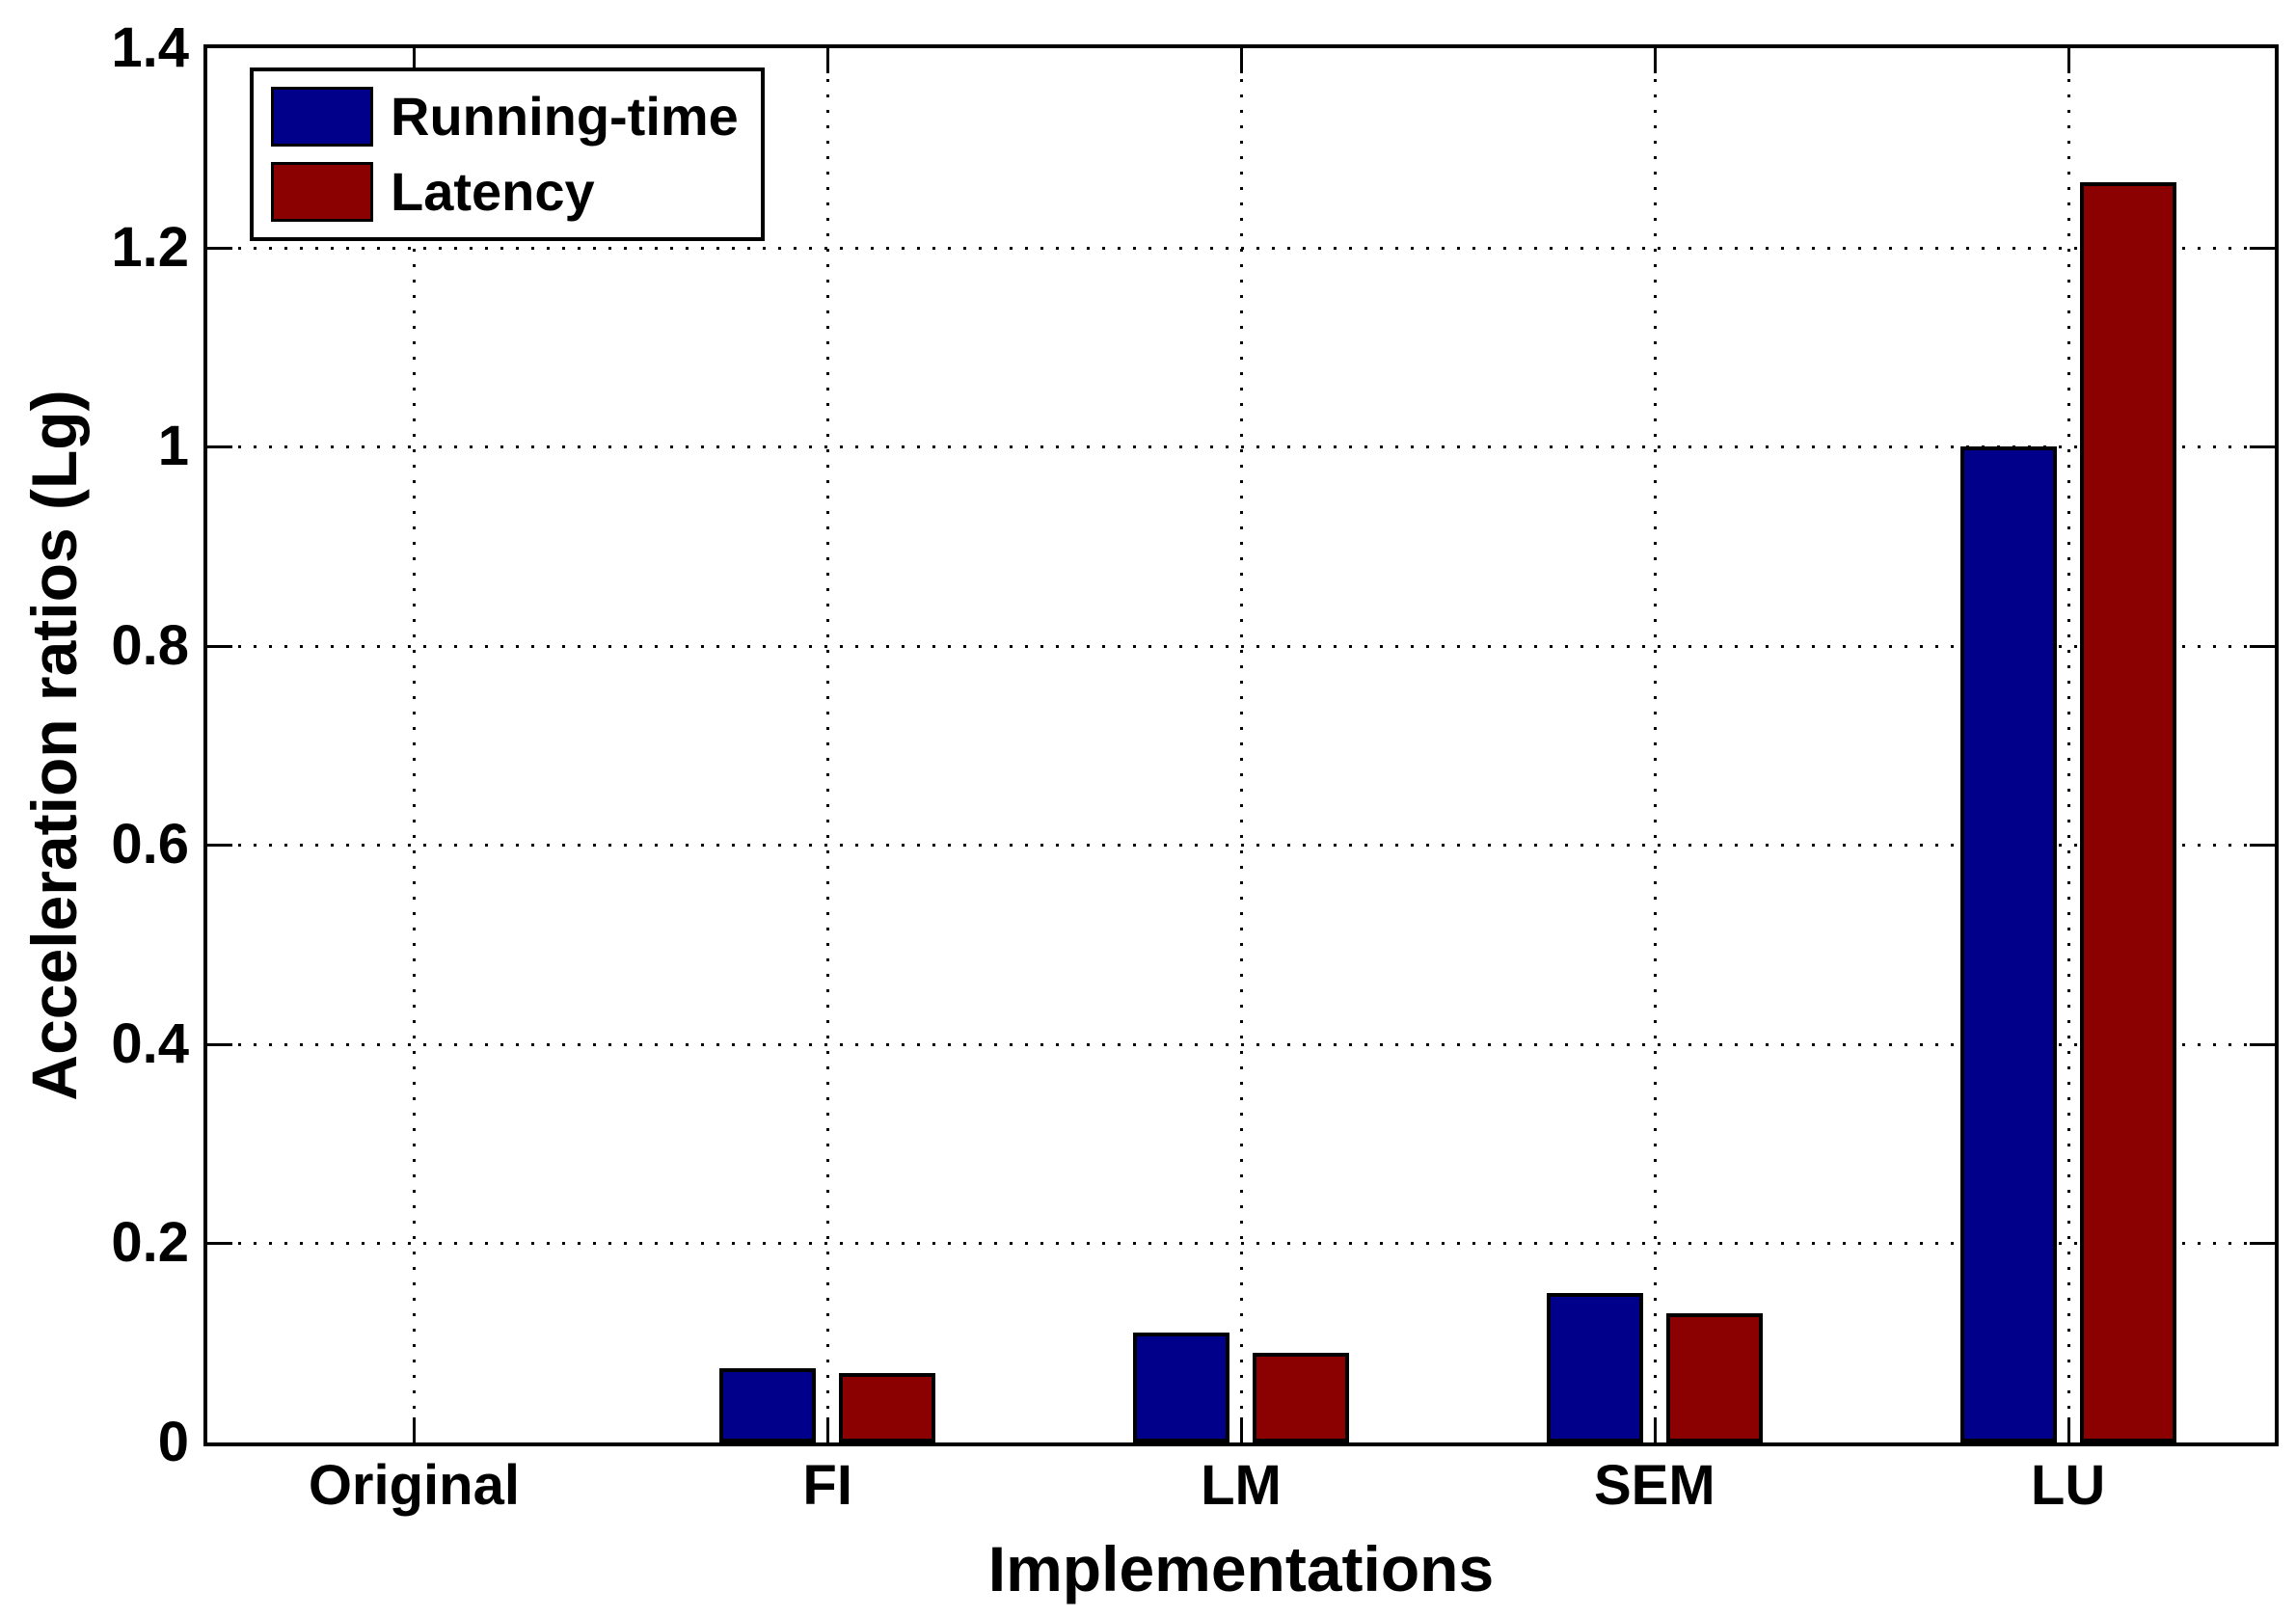 The height and width of the screenshot is (1617, 2296). Describe the element at coordinates (150, 247) in the screenshot. I see `y-tick-label: 1.2` at that location.